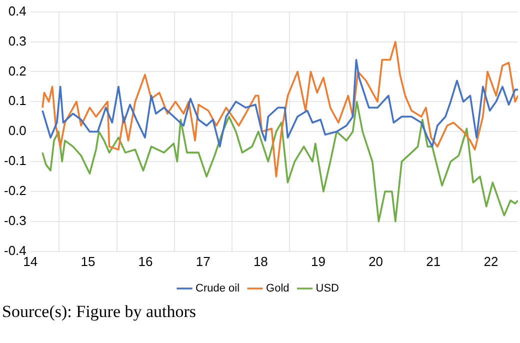 This screenshot has width=520, height=343. What do you see at coordinates (17, 100) in the screenshot?
I see `y-tick-label: 0.1` at bounding box center [17, 100].